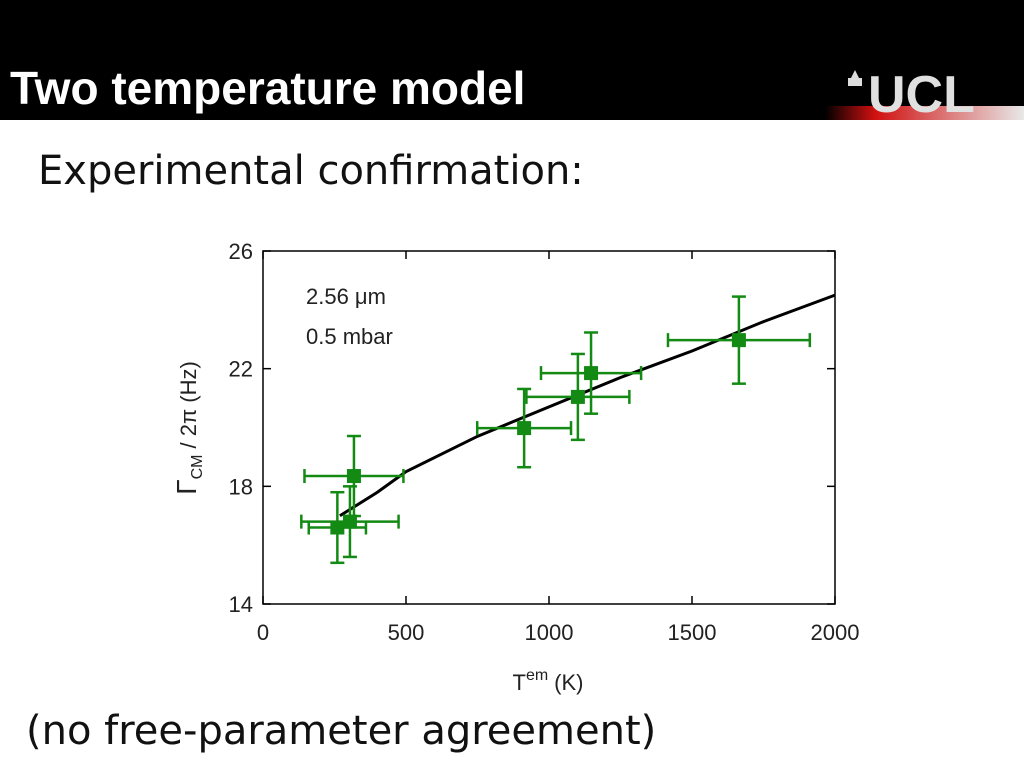 This screenshot has height=768, width=1024. What do you see at coordinates (267, 88) in the screenshot?
I see `slide-title: Two temperature model` at bounding box center [267, 88].